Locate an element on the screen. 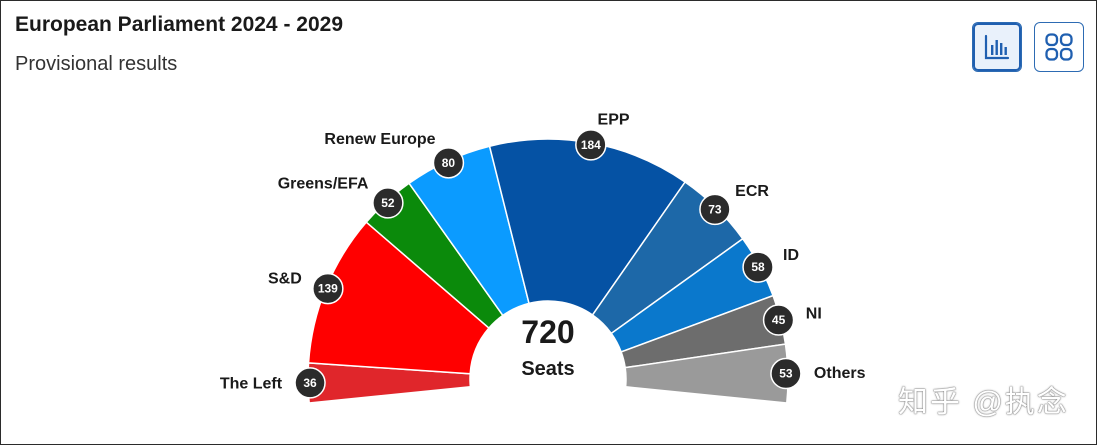  seat-count-greens-efa: 52 is located at coordinates (388, 203).